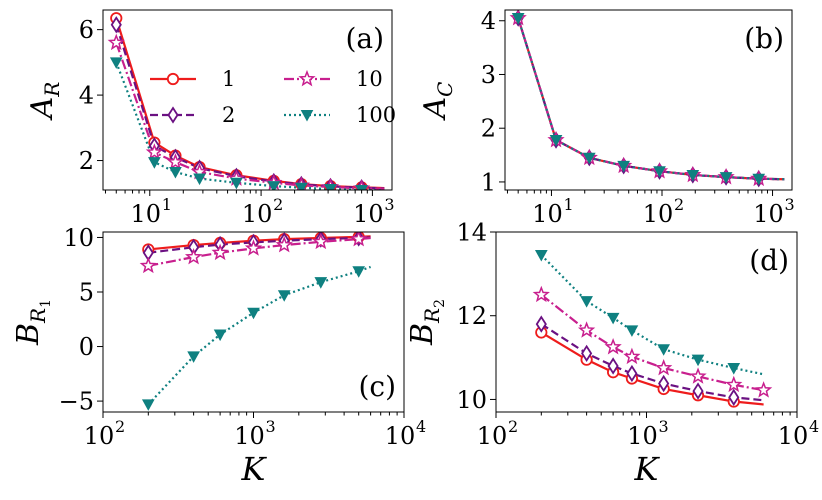  Describe the element at coordinates (426, 322) in the screenshot. I see `y-axis-label: BR2` at that location.